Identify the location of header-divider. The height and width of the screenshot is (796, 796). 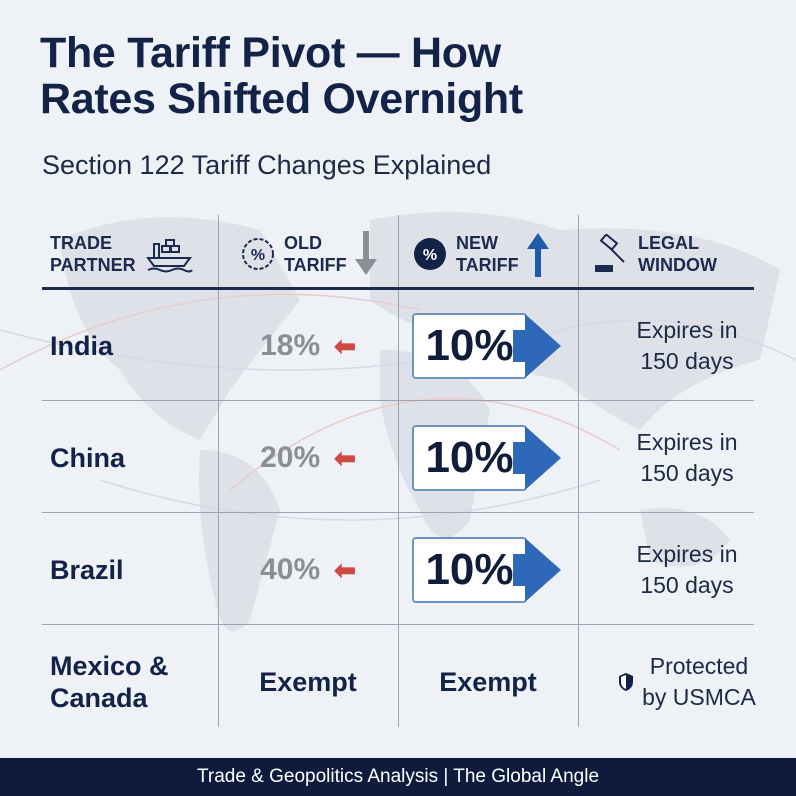
(398, 288).